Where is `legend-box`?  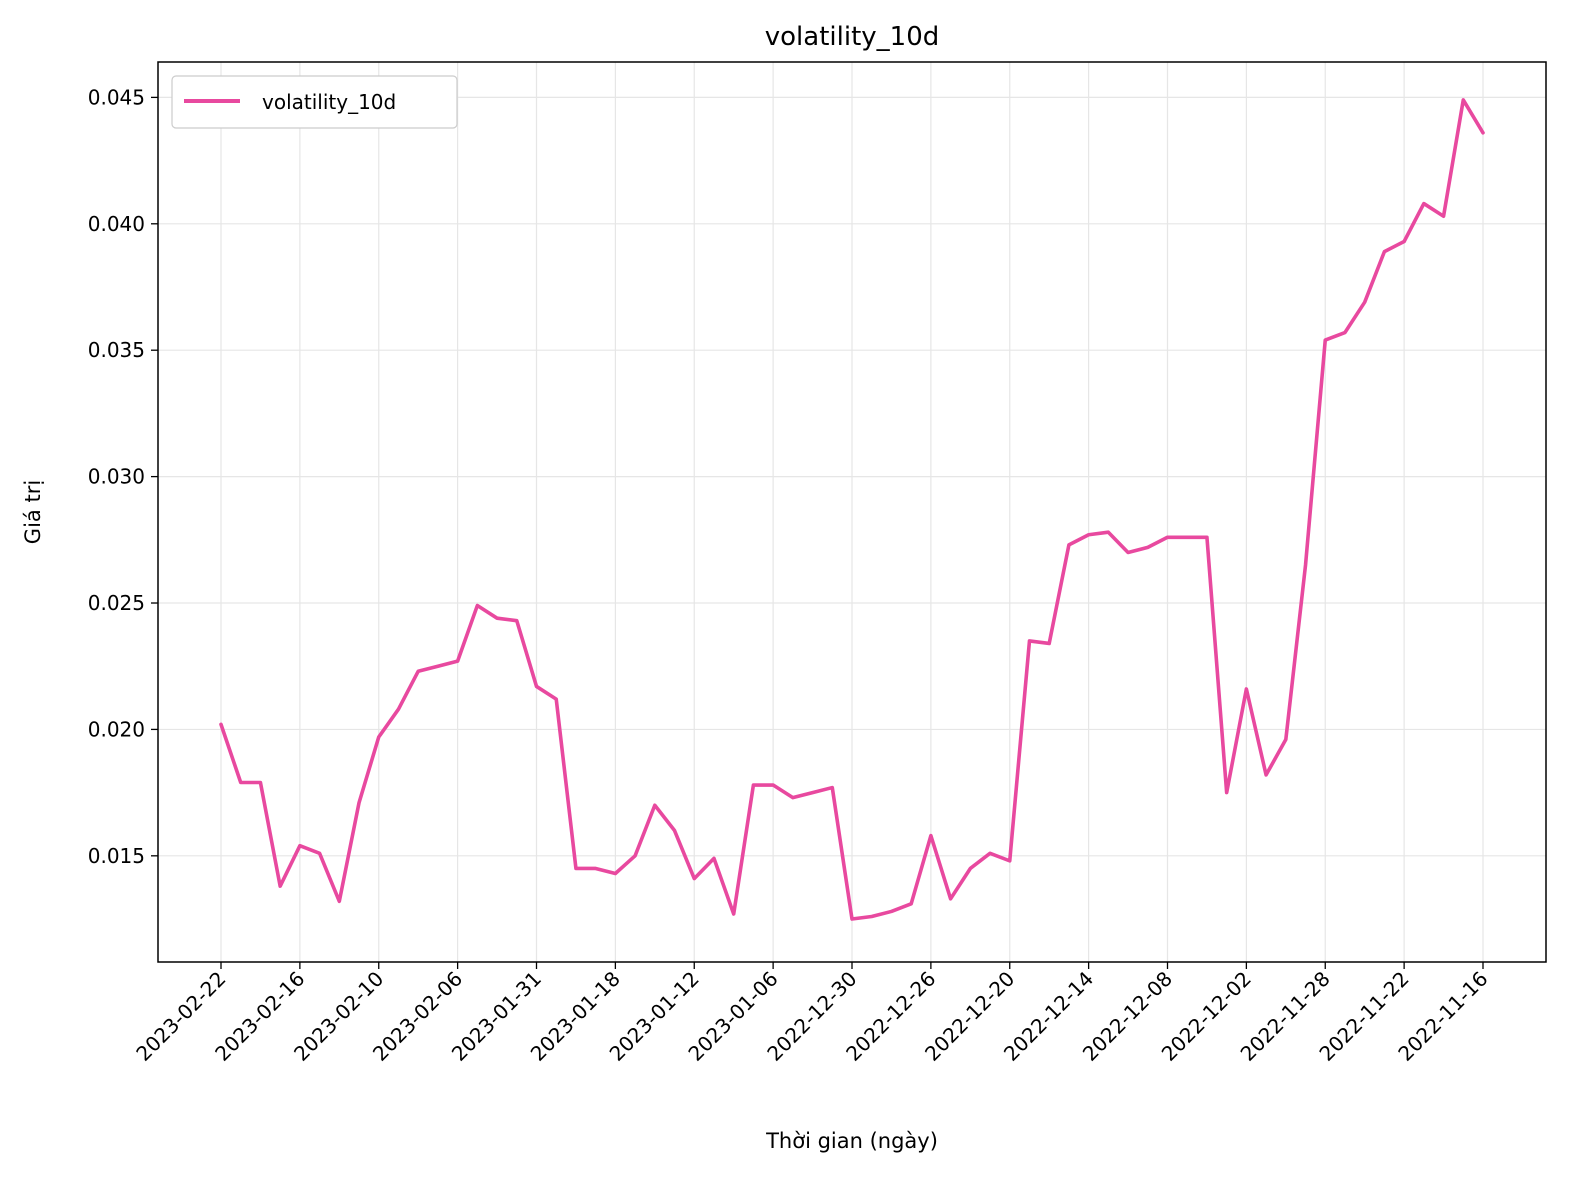
legend-box is located at coordinates (314, 102).